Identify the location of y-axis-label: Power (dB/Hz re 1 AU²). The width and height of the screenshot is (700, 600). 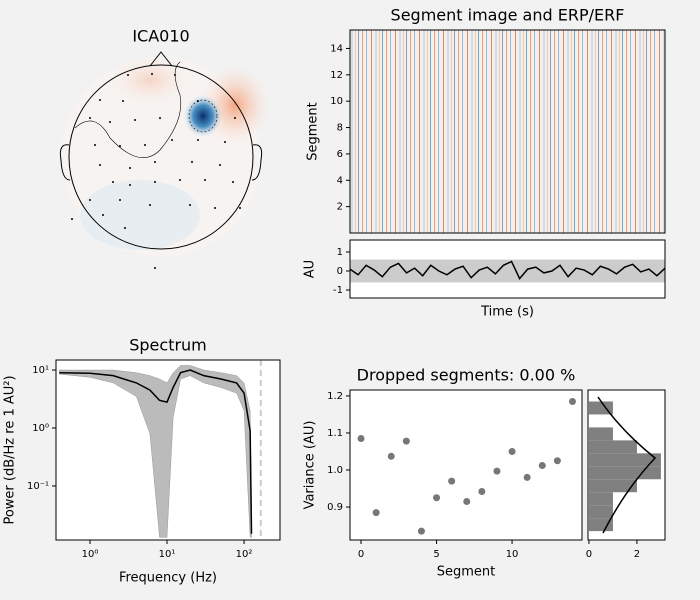
(10, 449).